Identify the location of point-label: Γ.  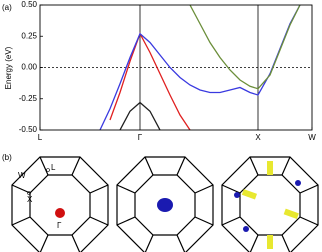
(59, 225).